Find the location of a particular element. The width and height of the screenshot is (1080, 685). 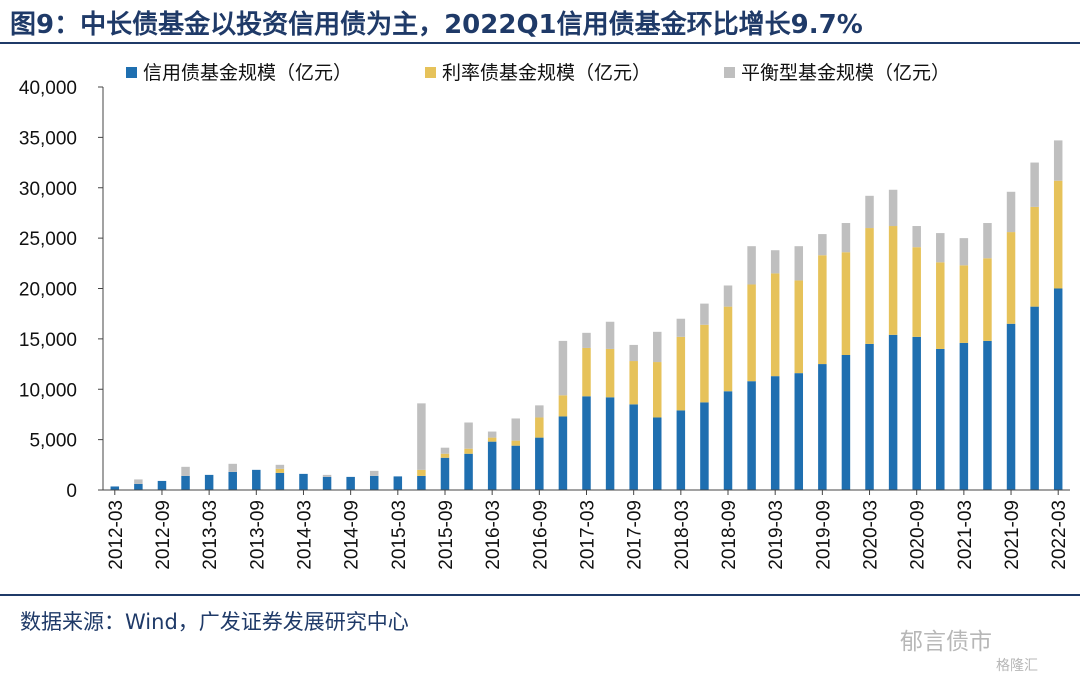

x-tick-label: 2022-03 is located at coordinates (1059, 535).